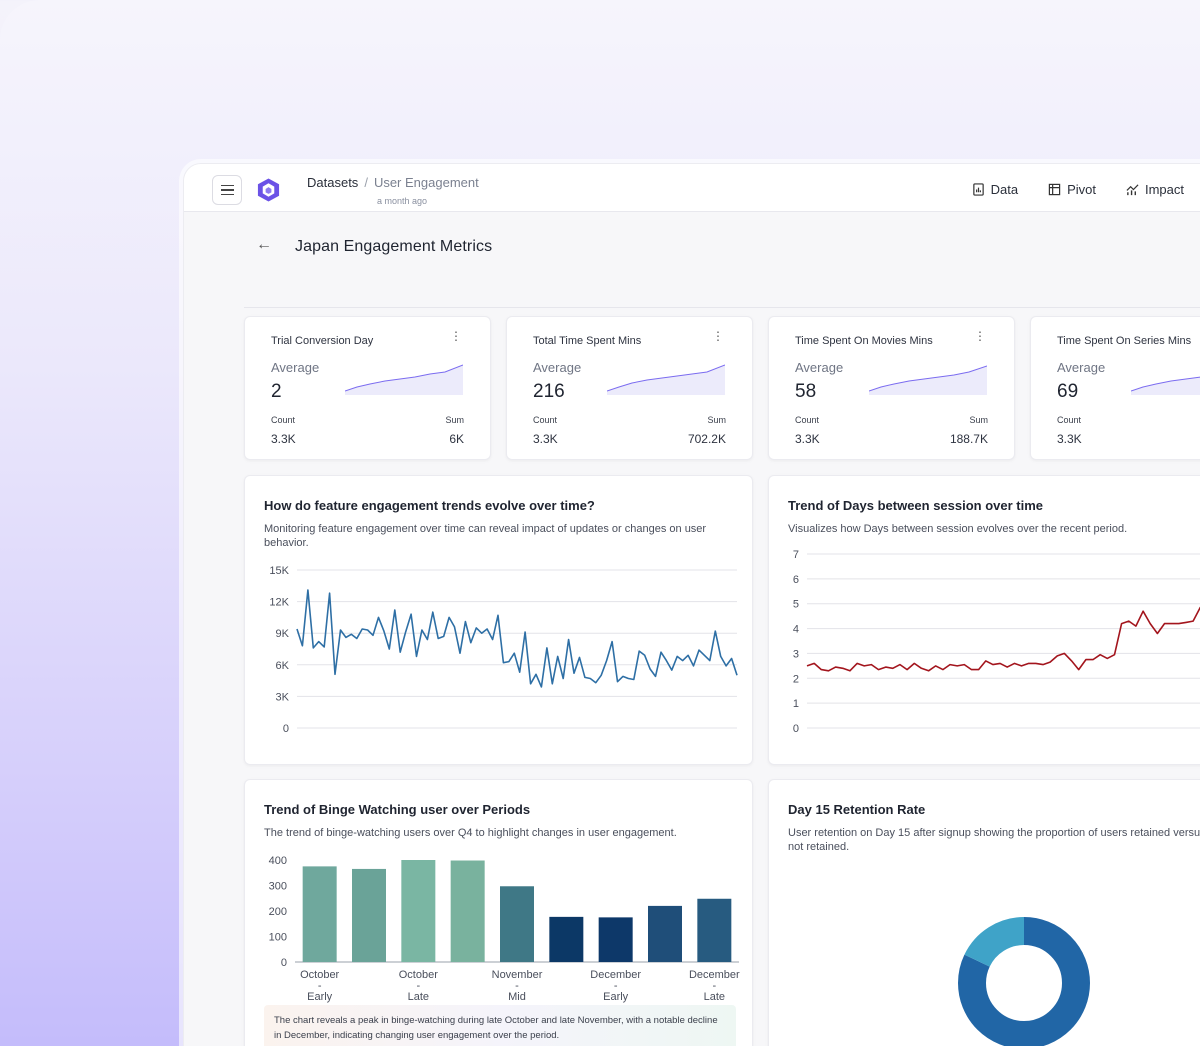 The height and width of the screenshot is (1046, 1200). Describe the element at coordinates (333, 182) in the screenshot. I see `breadcrumb-datasets: Datasets` at that location.